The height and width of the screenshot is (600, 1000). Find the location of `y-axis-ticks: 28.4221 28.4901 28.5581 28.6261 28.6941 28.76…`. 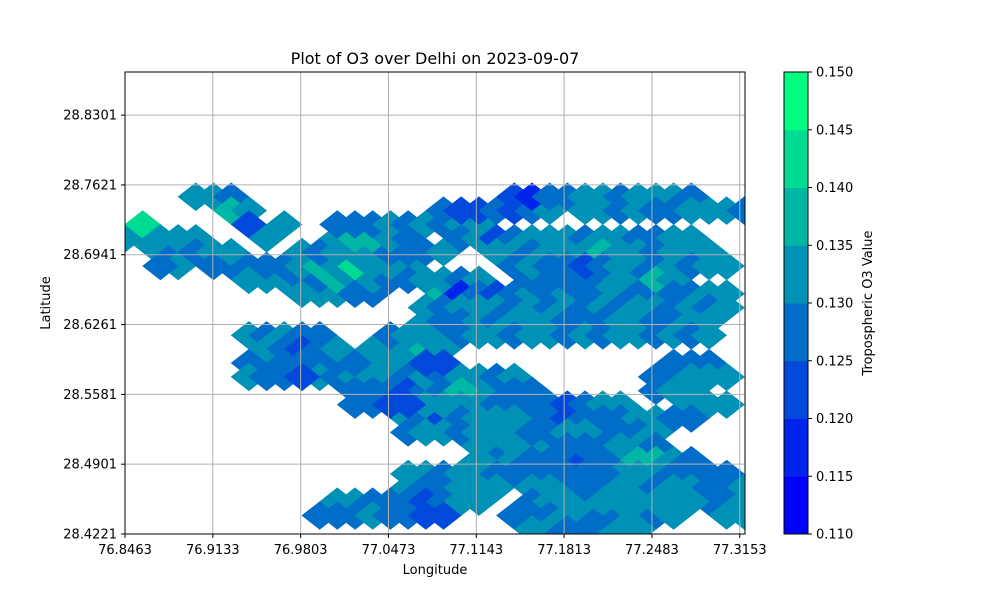

y-axis-ticks: 28.4221 28.4901 28.5581 28.6261 28.6941 28.76… is located at coordinates (94, 326).